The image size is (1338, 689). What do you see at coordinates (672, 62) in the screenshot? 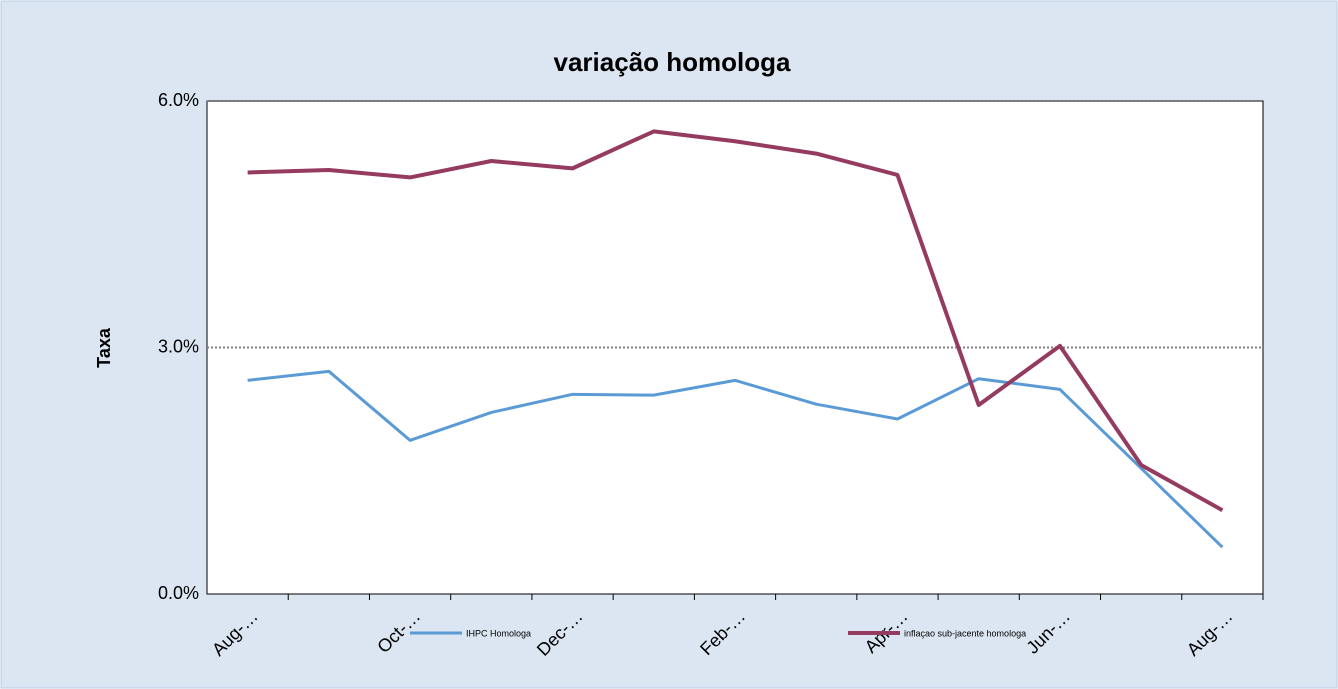
I see `chart-title: variação homologa` at bounding box center [672, 62].